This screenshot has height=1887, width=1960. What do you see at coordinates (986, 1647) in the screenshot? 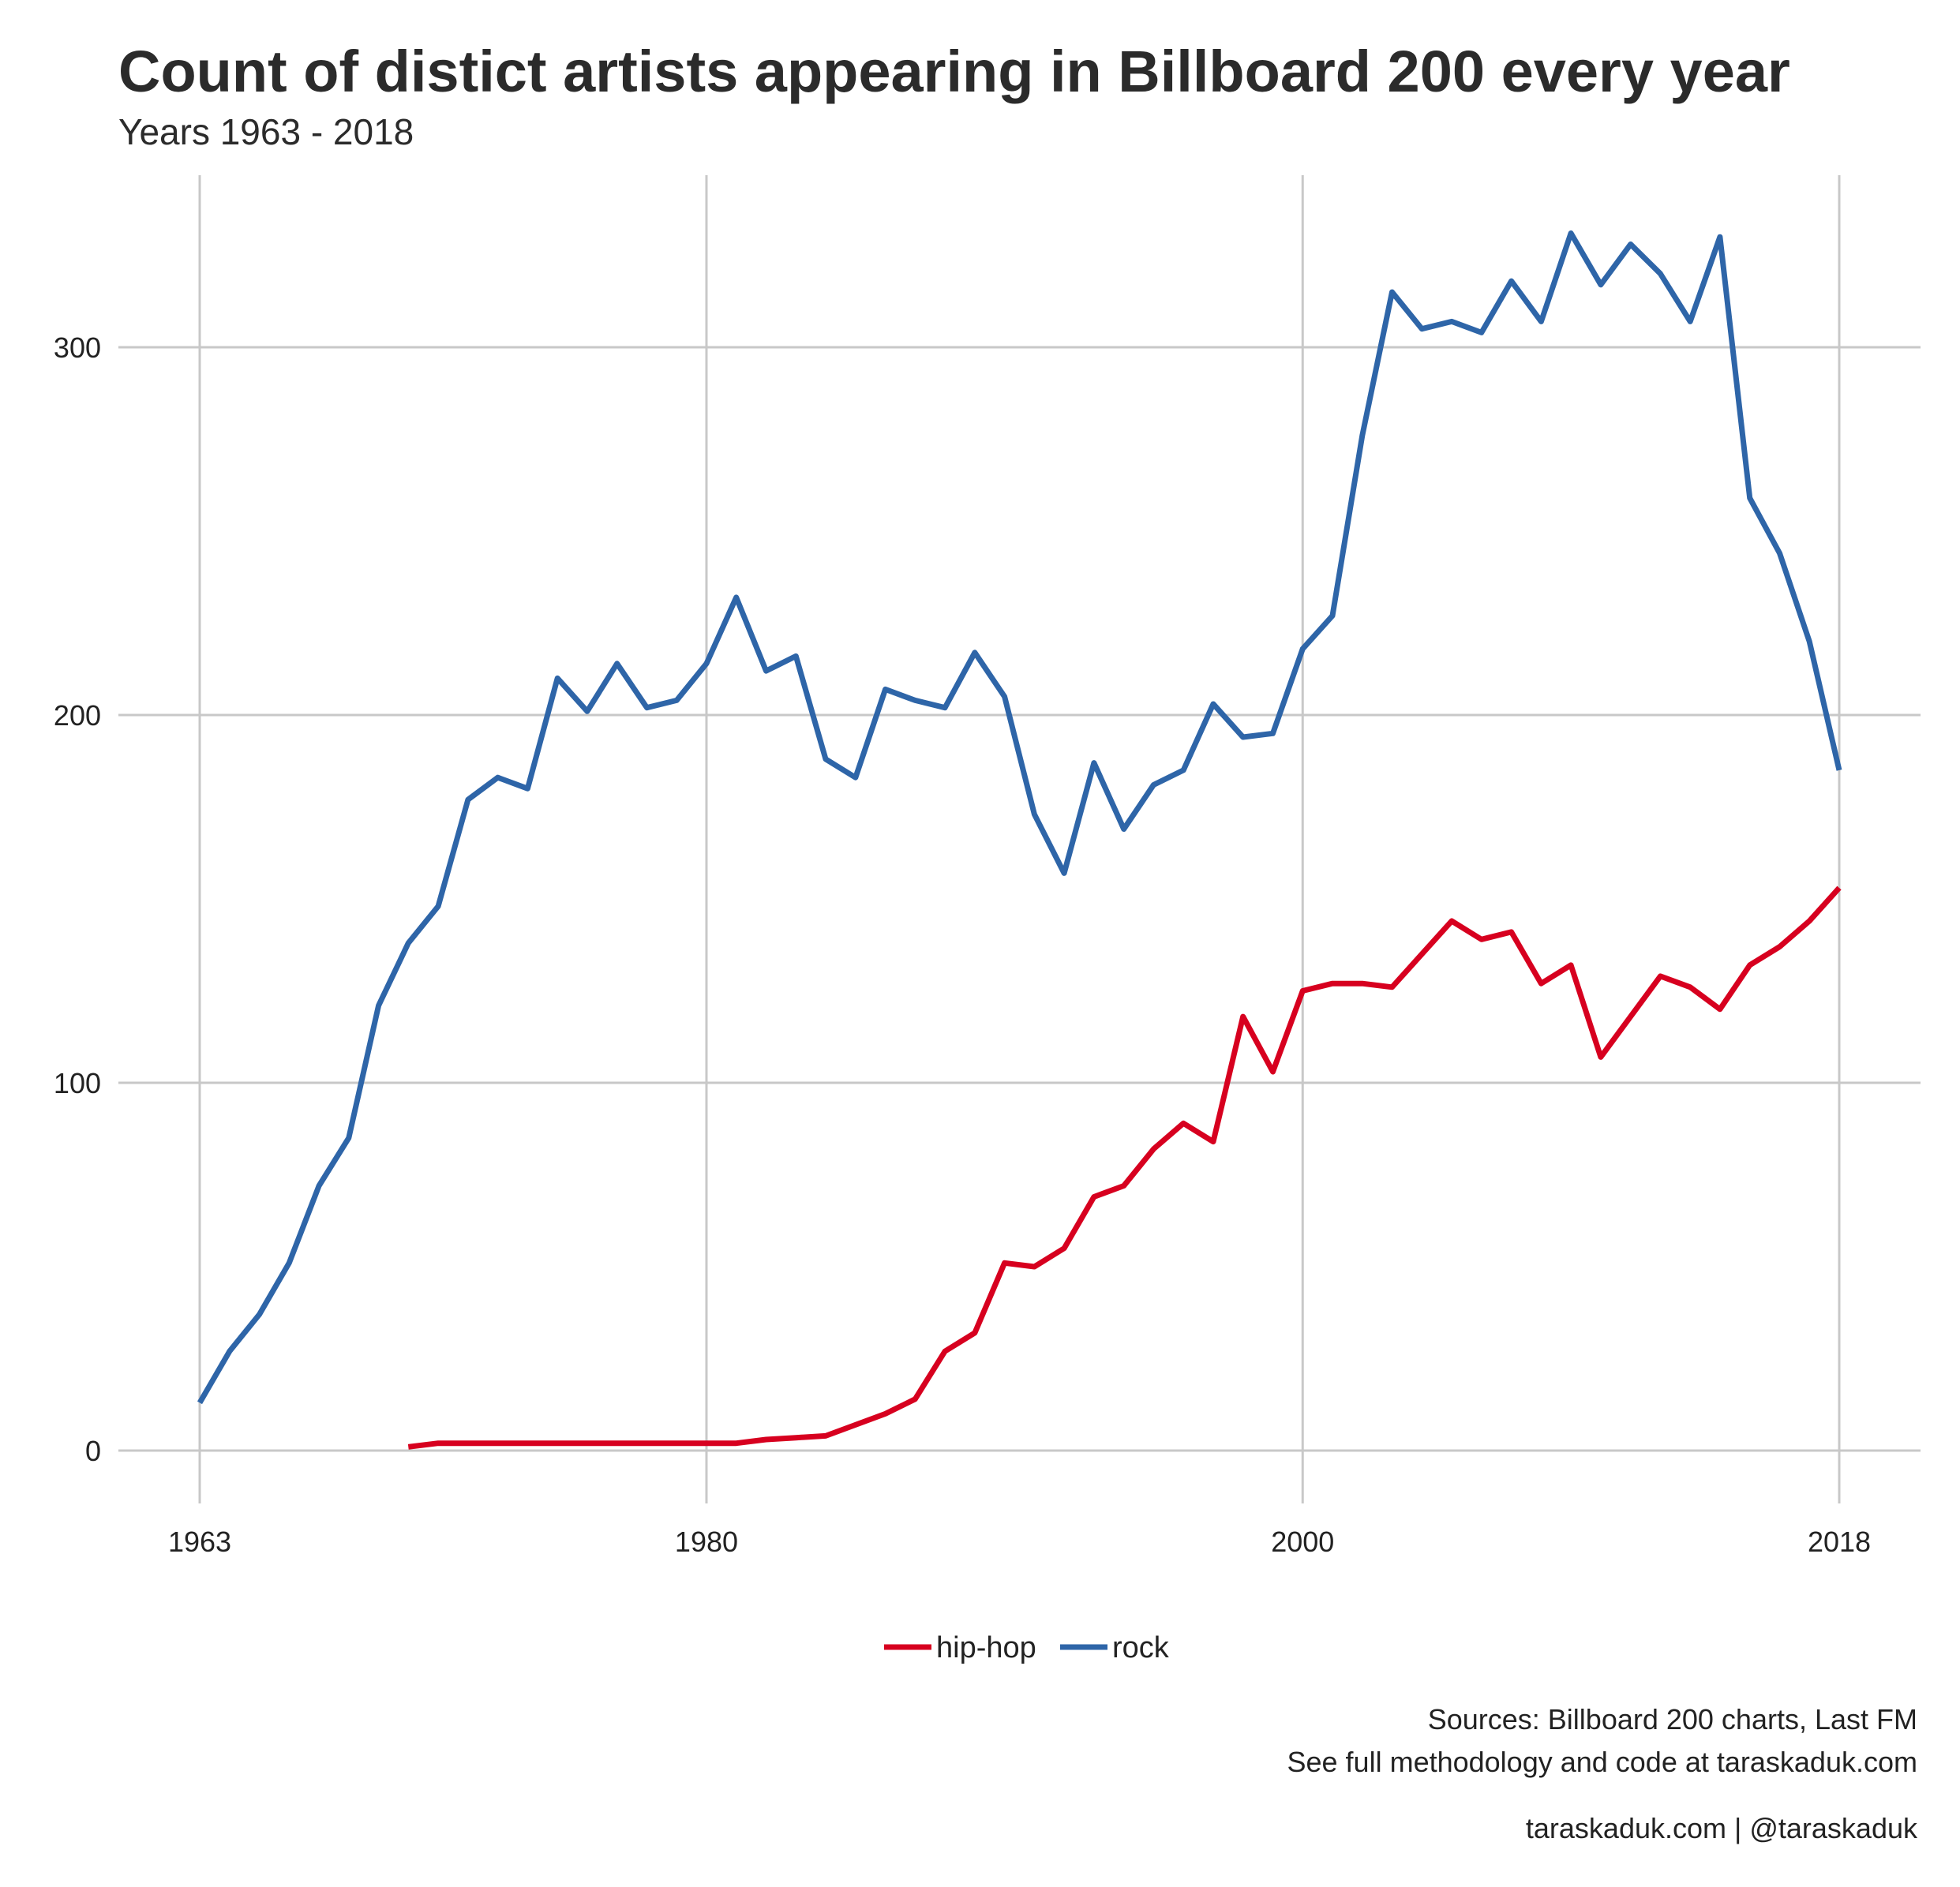
I see `legend-label-hip-hop: hip-hop` at bounding box center [986, 1647].